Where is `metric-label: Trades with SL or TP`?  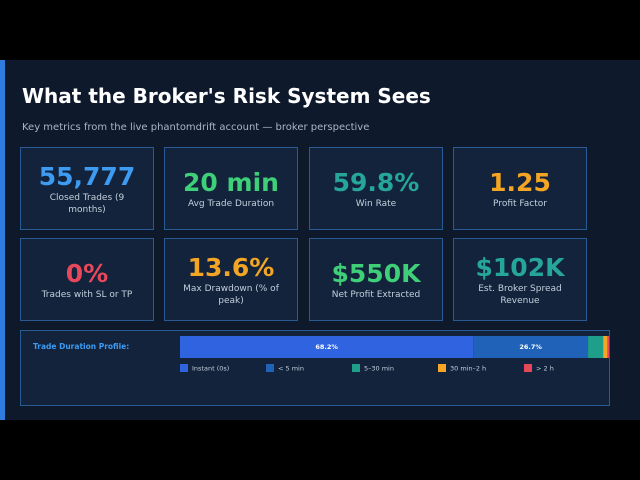
metric-label: Trades with SL or TP is located at coordinates (87, 294).